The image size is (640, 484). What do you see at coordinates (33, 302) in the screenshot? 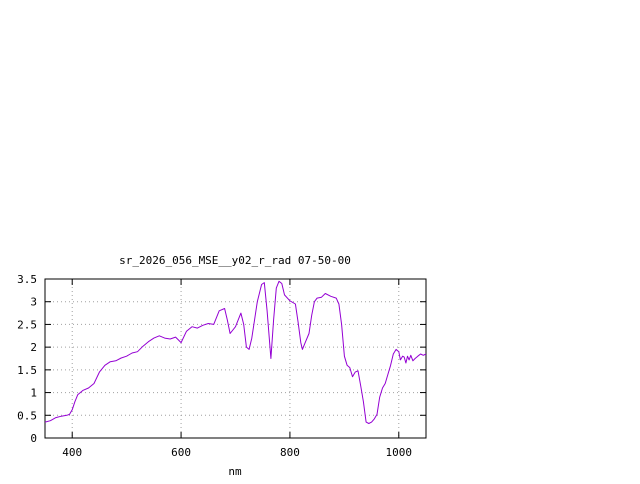
I see `y-tick-label: 3` at bounding box center [33, 302].